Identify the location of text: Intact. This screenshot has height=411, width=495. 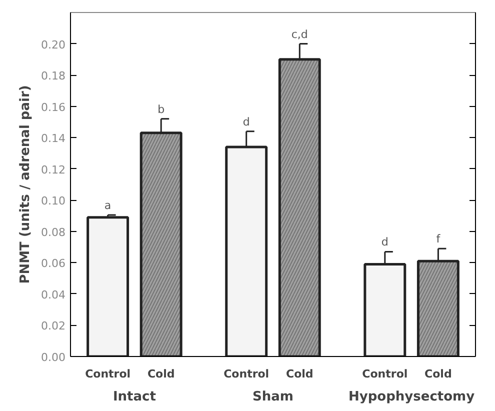
(134, 397).